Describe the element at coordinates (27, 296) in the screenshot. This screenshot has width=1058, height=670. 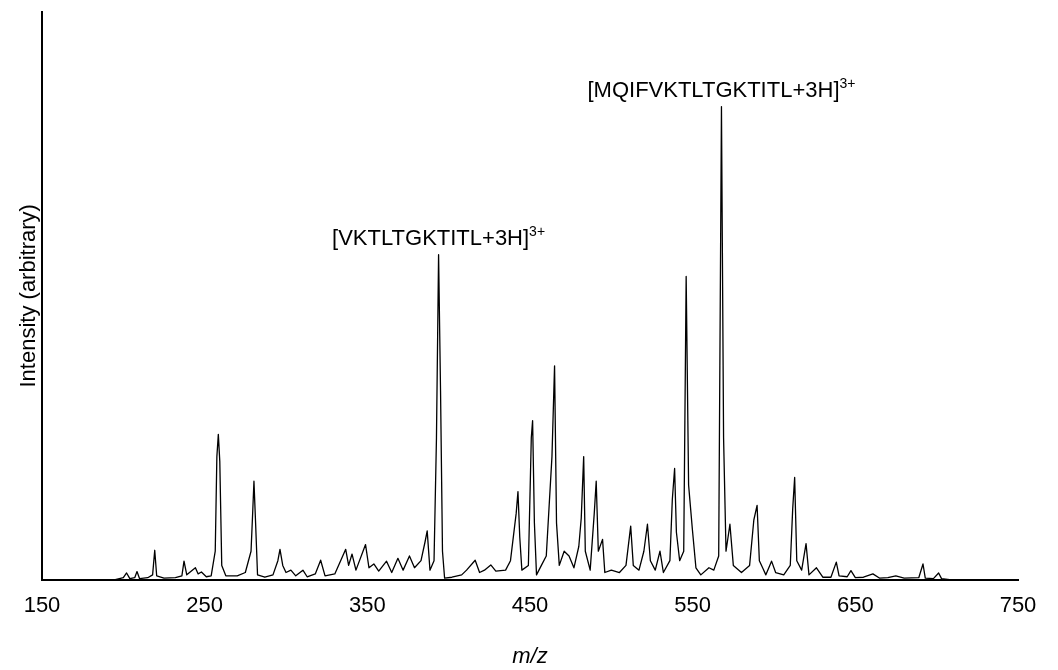
I see `y-axis-title: Intensity (arbitrary)` at that location.